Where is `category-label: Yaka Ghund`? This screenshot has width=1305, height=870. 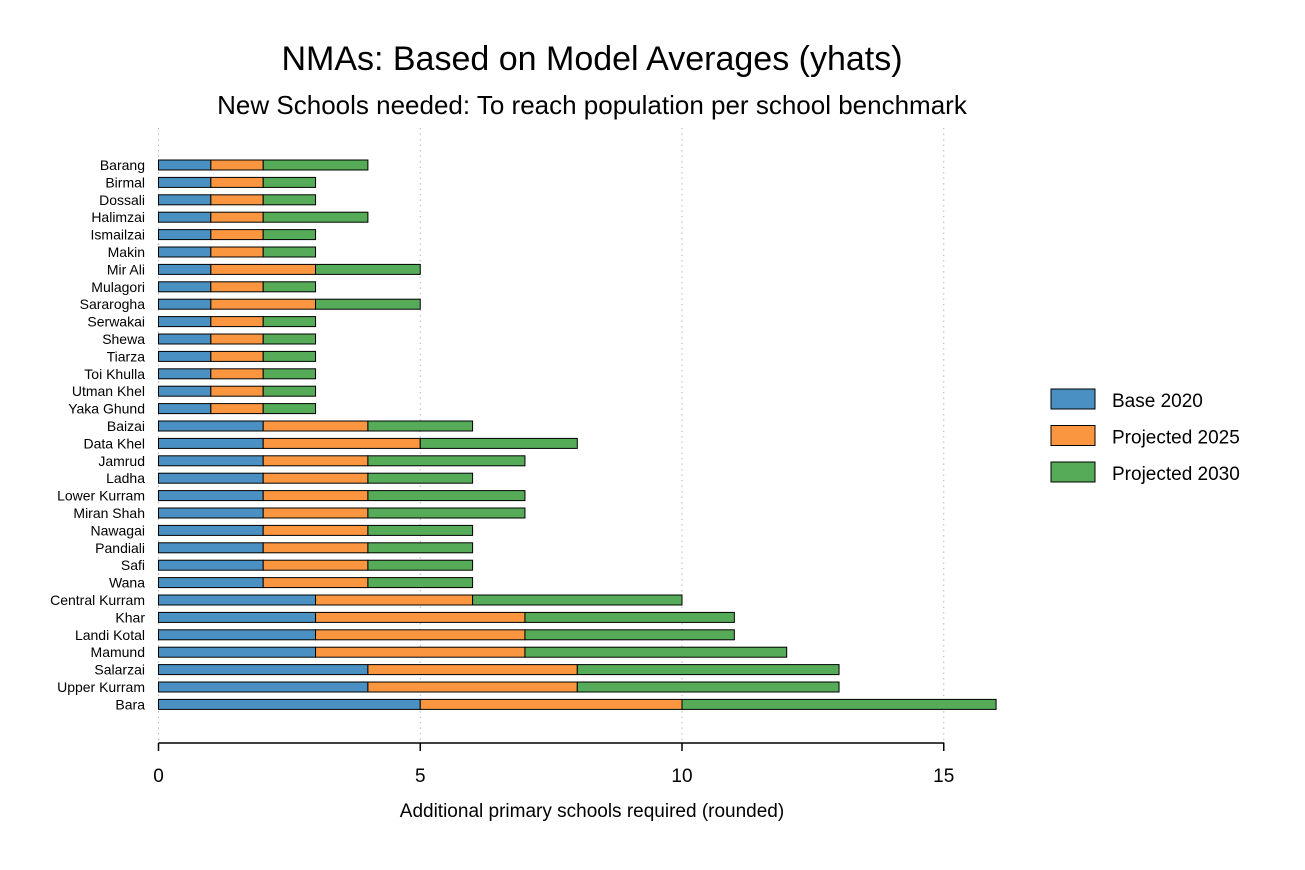 category-label: Yaka Ghund is located at coordinates (106, 409).